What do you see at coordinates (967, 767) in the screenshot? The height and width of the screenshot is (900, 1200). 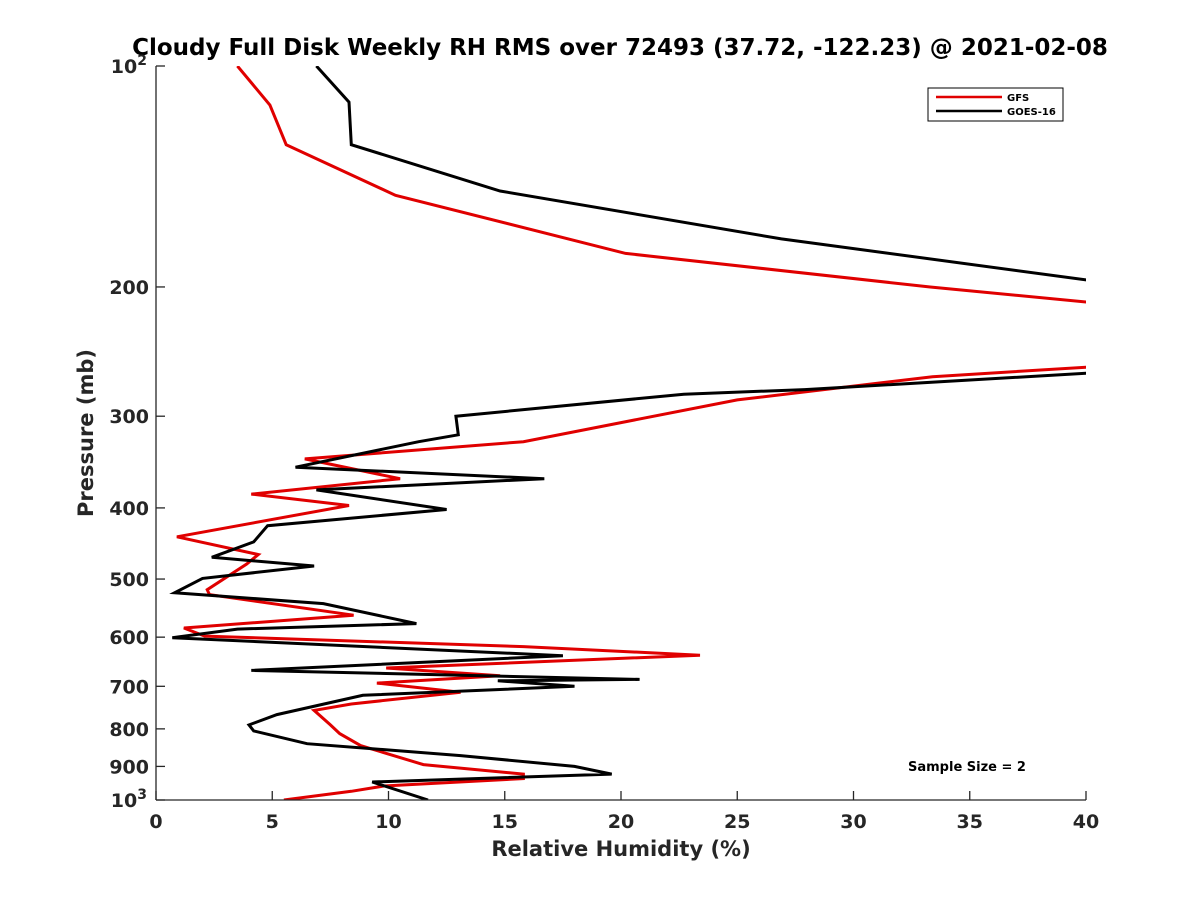 I see `sample-size-annotation: Sample Size = 2` at bounding box center [967, 767].